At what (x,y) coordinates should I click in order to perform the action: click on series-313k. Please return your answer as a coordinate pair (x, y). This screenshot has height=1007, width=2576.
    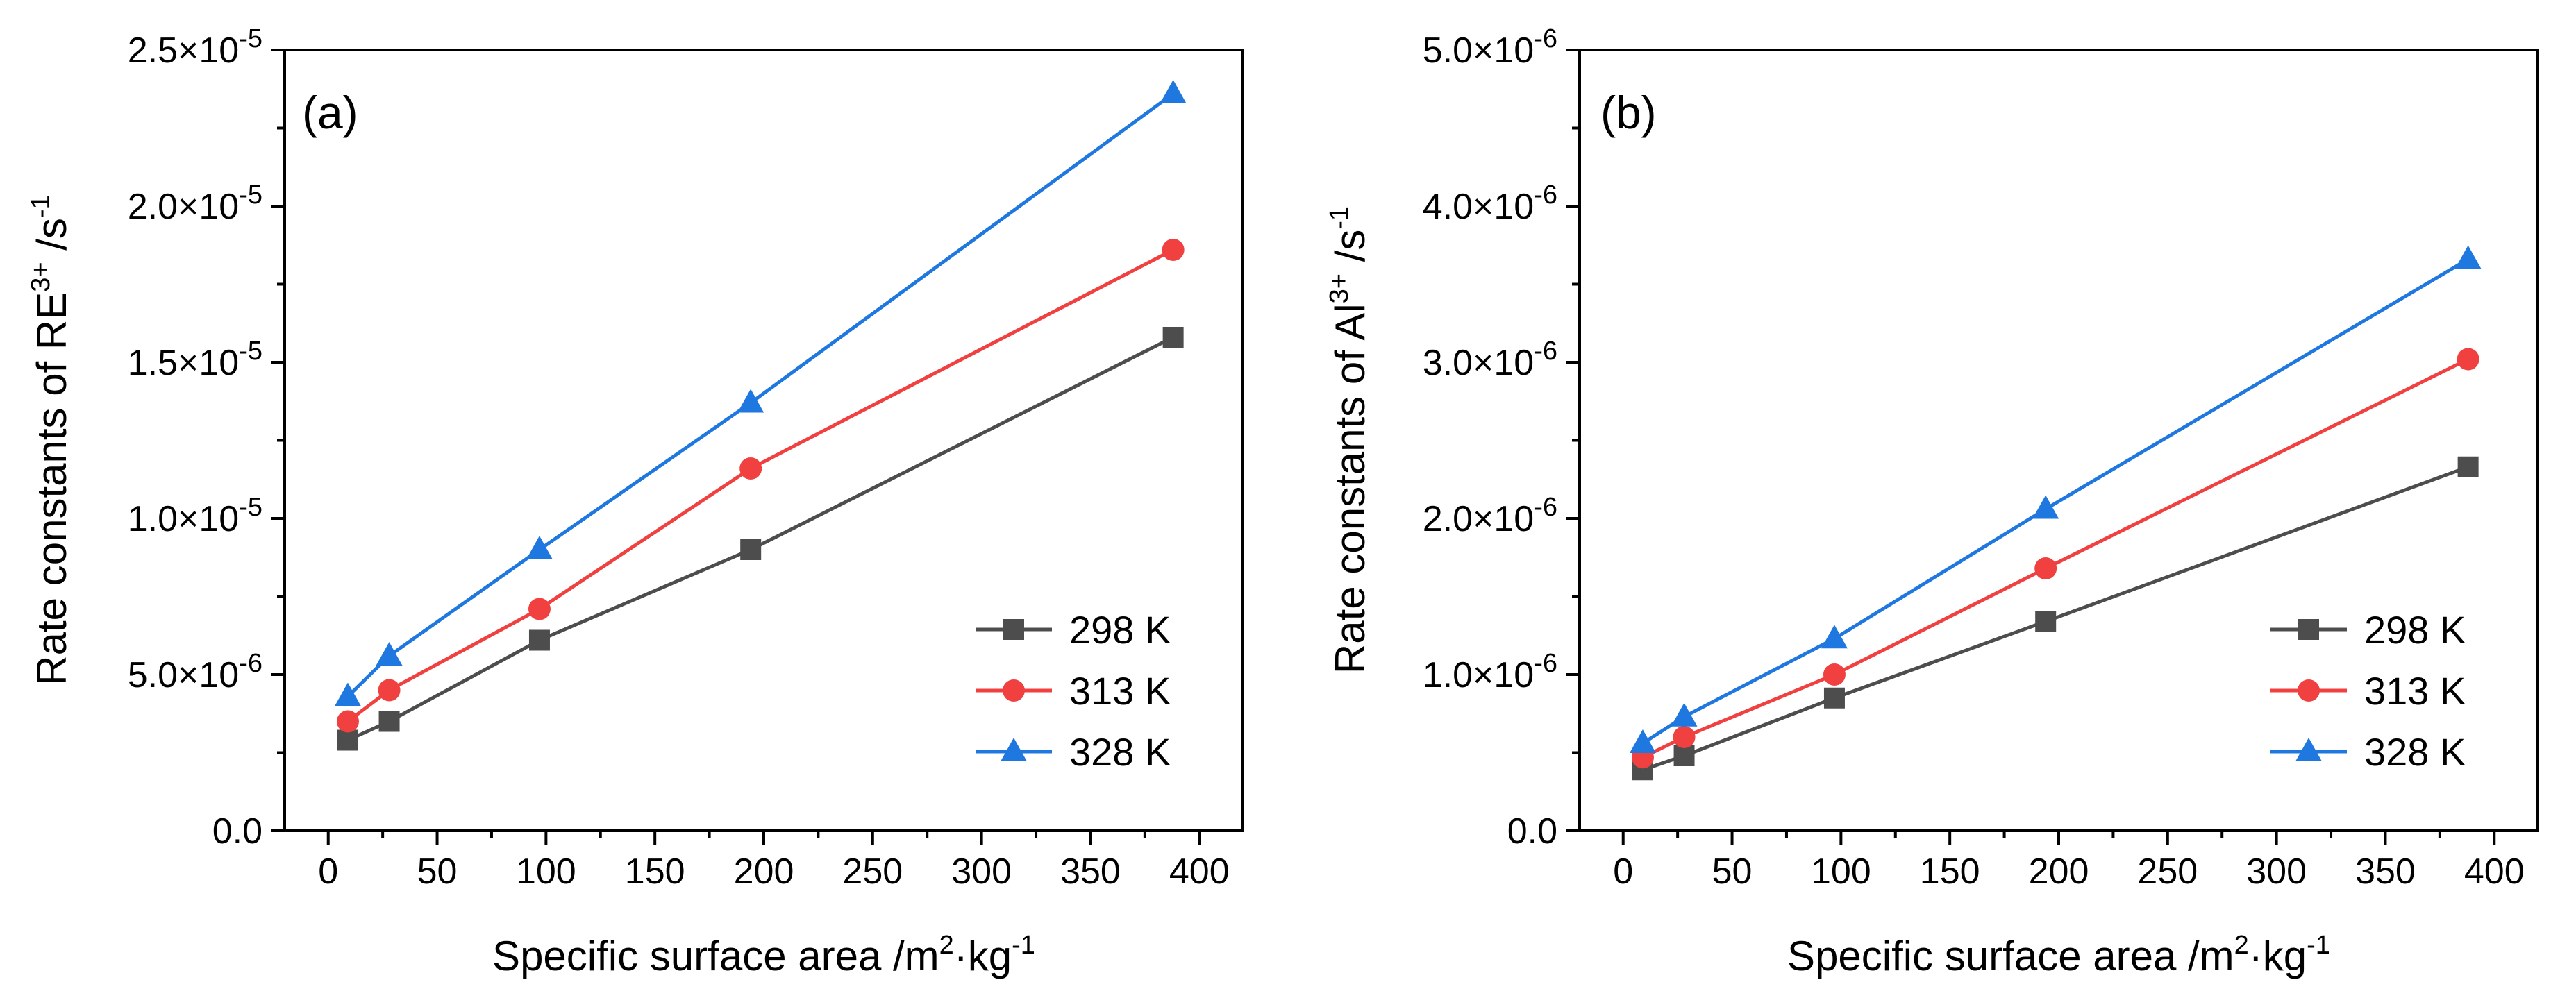
    Looking at the image, I should click on (2055, 558).